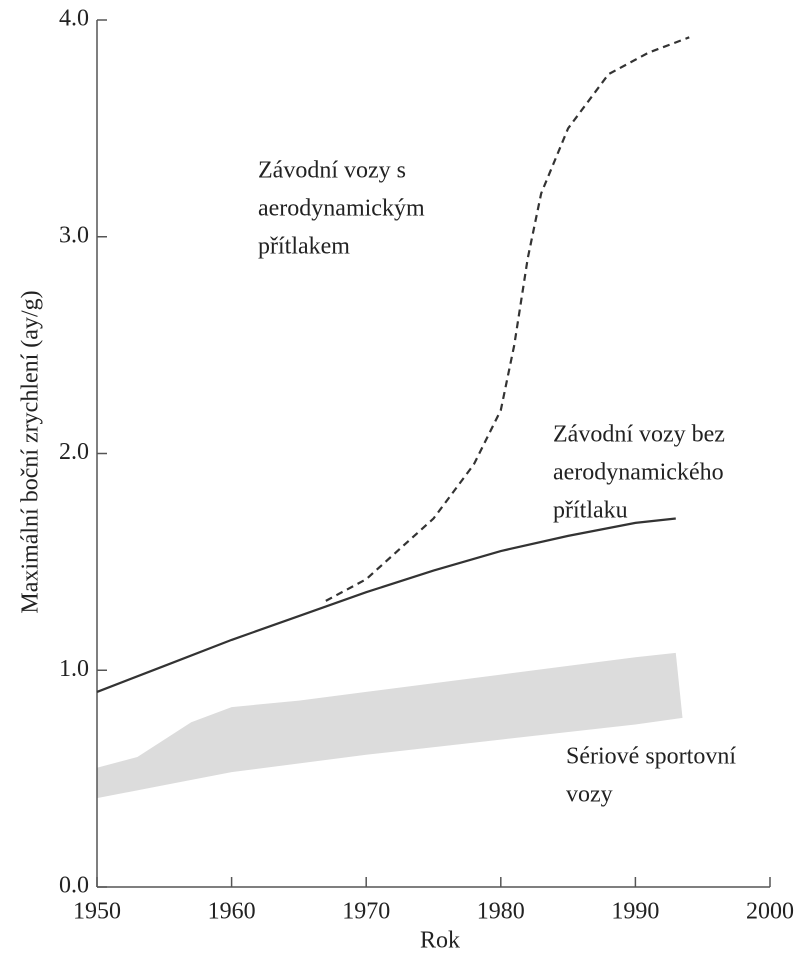  I want to click on series-label: přítlakem, so click(304, 247).